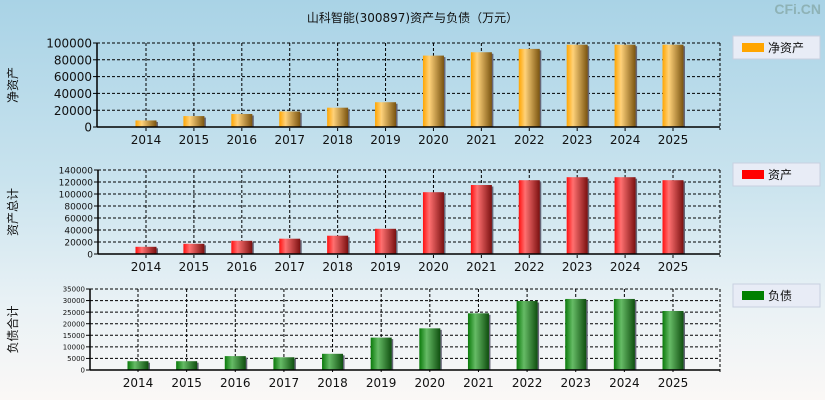 The image size is (825, 400). I want to click on legend-label: 资产, so click(780, 175).